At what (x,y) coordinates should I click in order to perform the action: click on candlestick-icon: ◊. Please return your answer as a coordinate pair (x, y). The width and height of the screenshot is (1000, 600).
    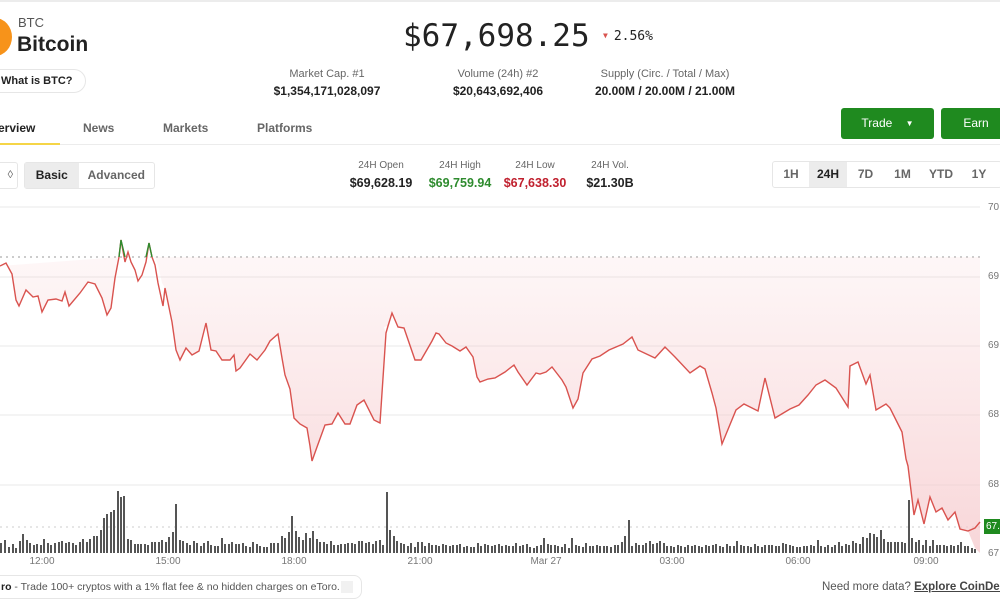
    Looking at the image, I should click on (9, 175).